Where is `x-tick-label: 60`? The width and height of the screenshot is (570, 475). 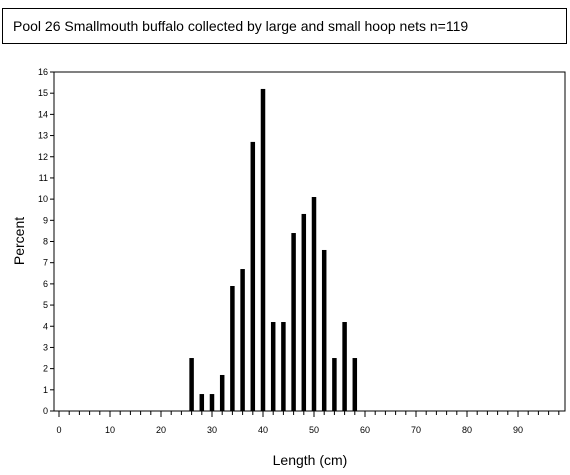 x-tick-label: 60 is located at coordinates (365, 430).